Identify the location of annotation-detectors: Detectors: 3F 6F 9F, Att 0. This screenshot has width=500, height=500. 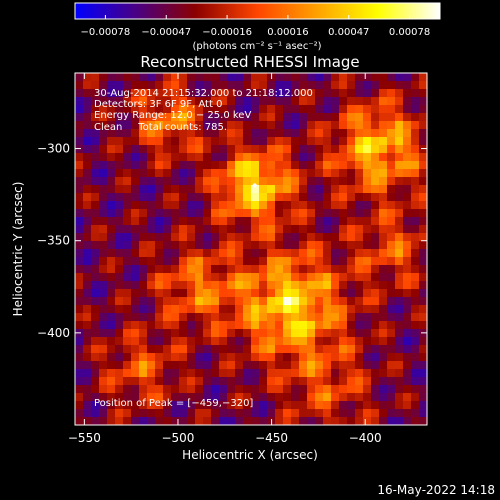
(158, 104).